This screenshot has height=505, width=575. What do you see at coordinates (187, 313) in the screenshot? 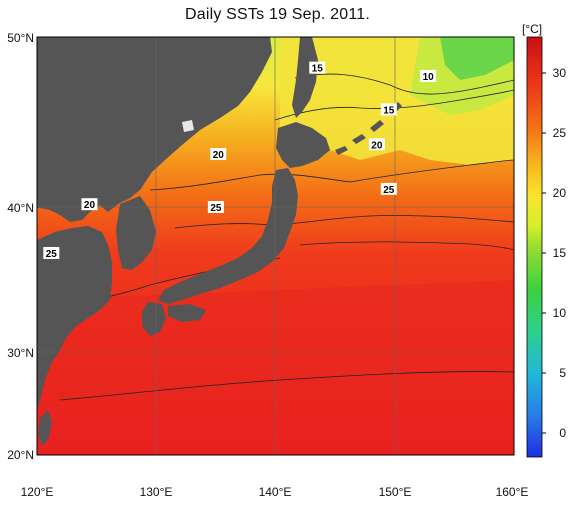
I see `shikoku-island` at bounding box center [187, 313].